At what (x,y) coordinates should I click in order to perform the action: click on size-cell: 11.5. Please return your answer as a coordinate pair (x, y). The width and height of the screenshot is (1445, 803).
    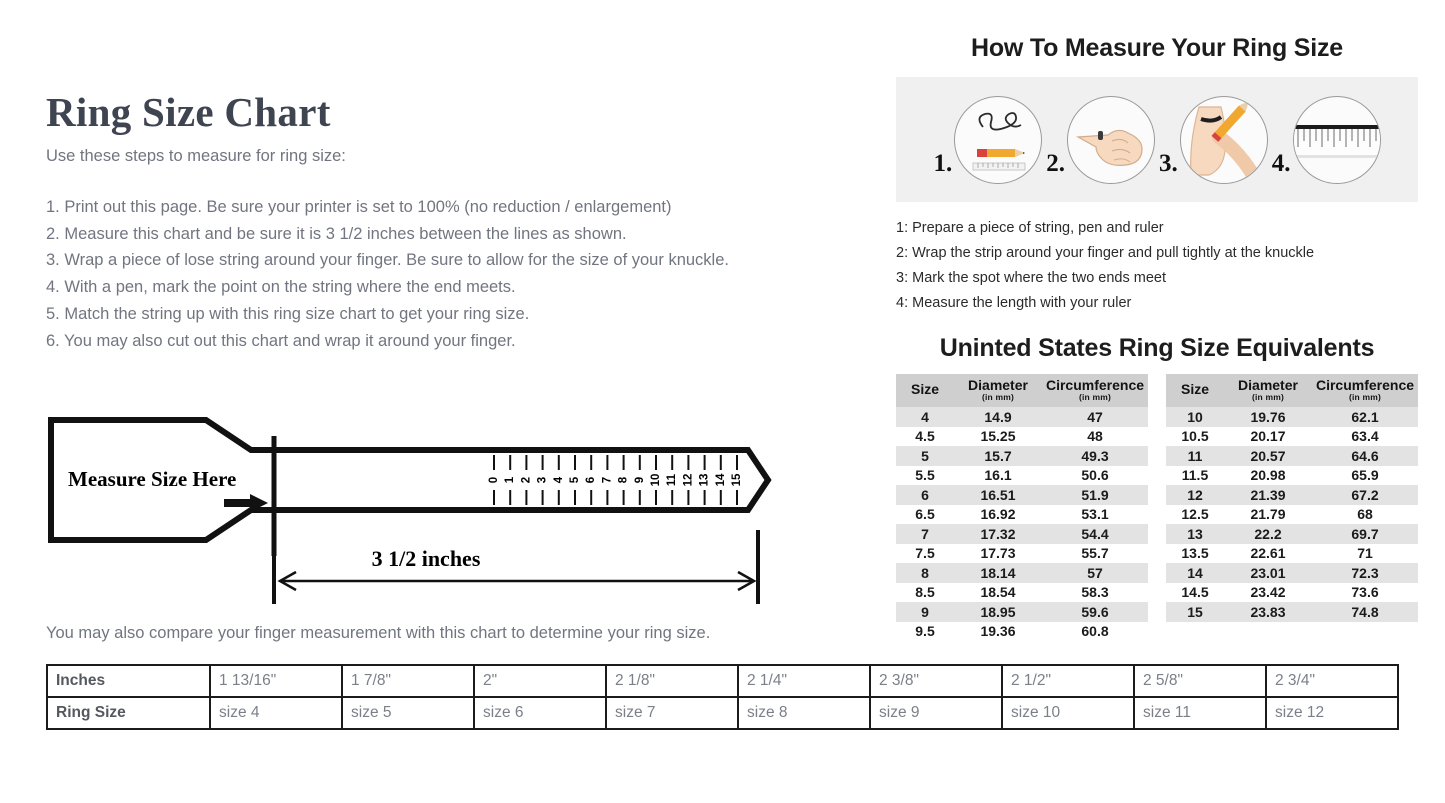
    Looking at the image, I should click on (1195, 475).